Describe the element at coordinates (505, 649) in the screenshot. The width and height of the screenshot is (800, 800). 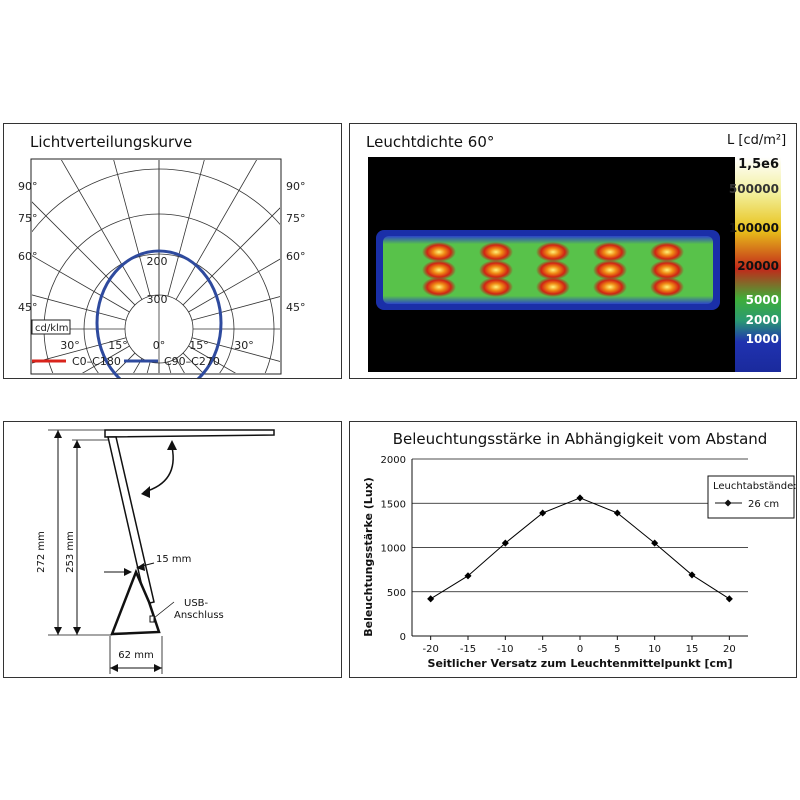
I see `xtick-label--10: -10` at that location.